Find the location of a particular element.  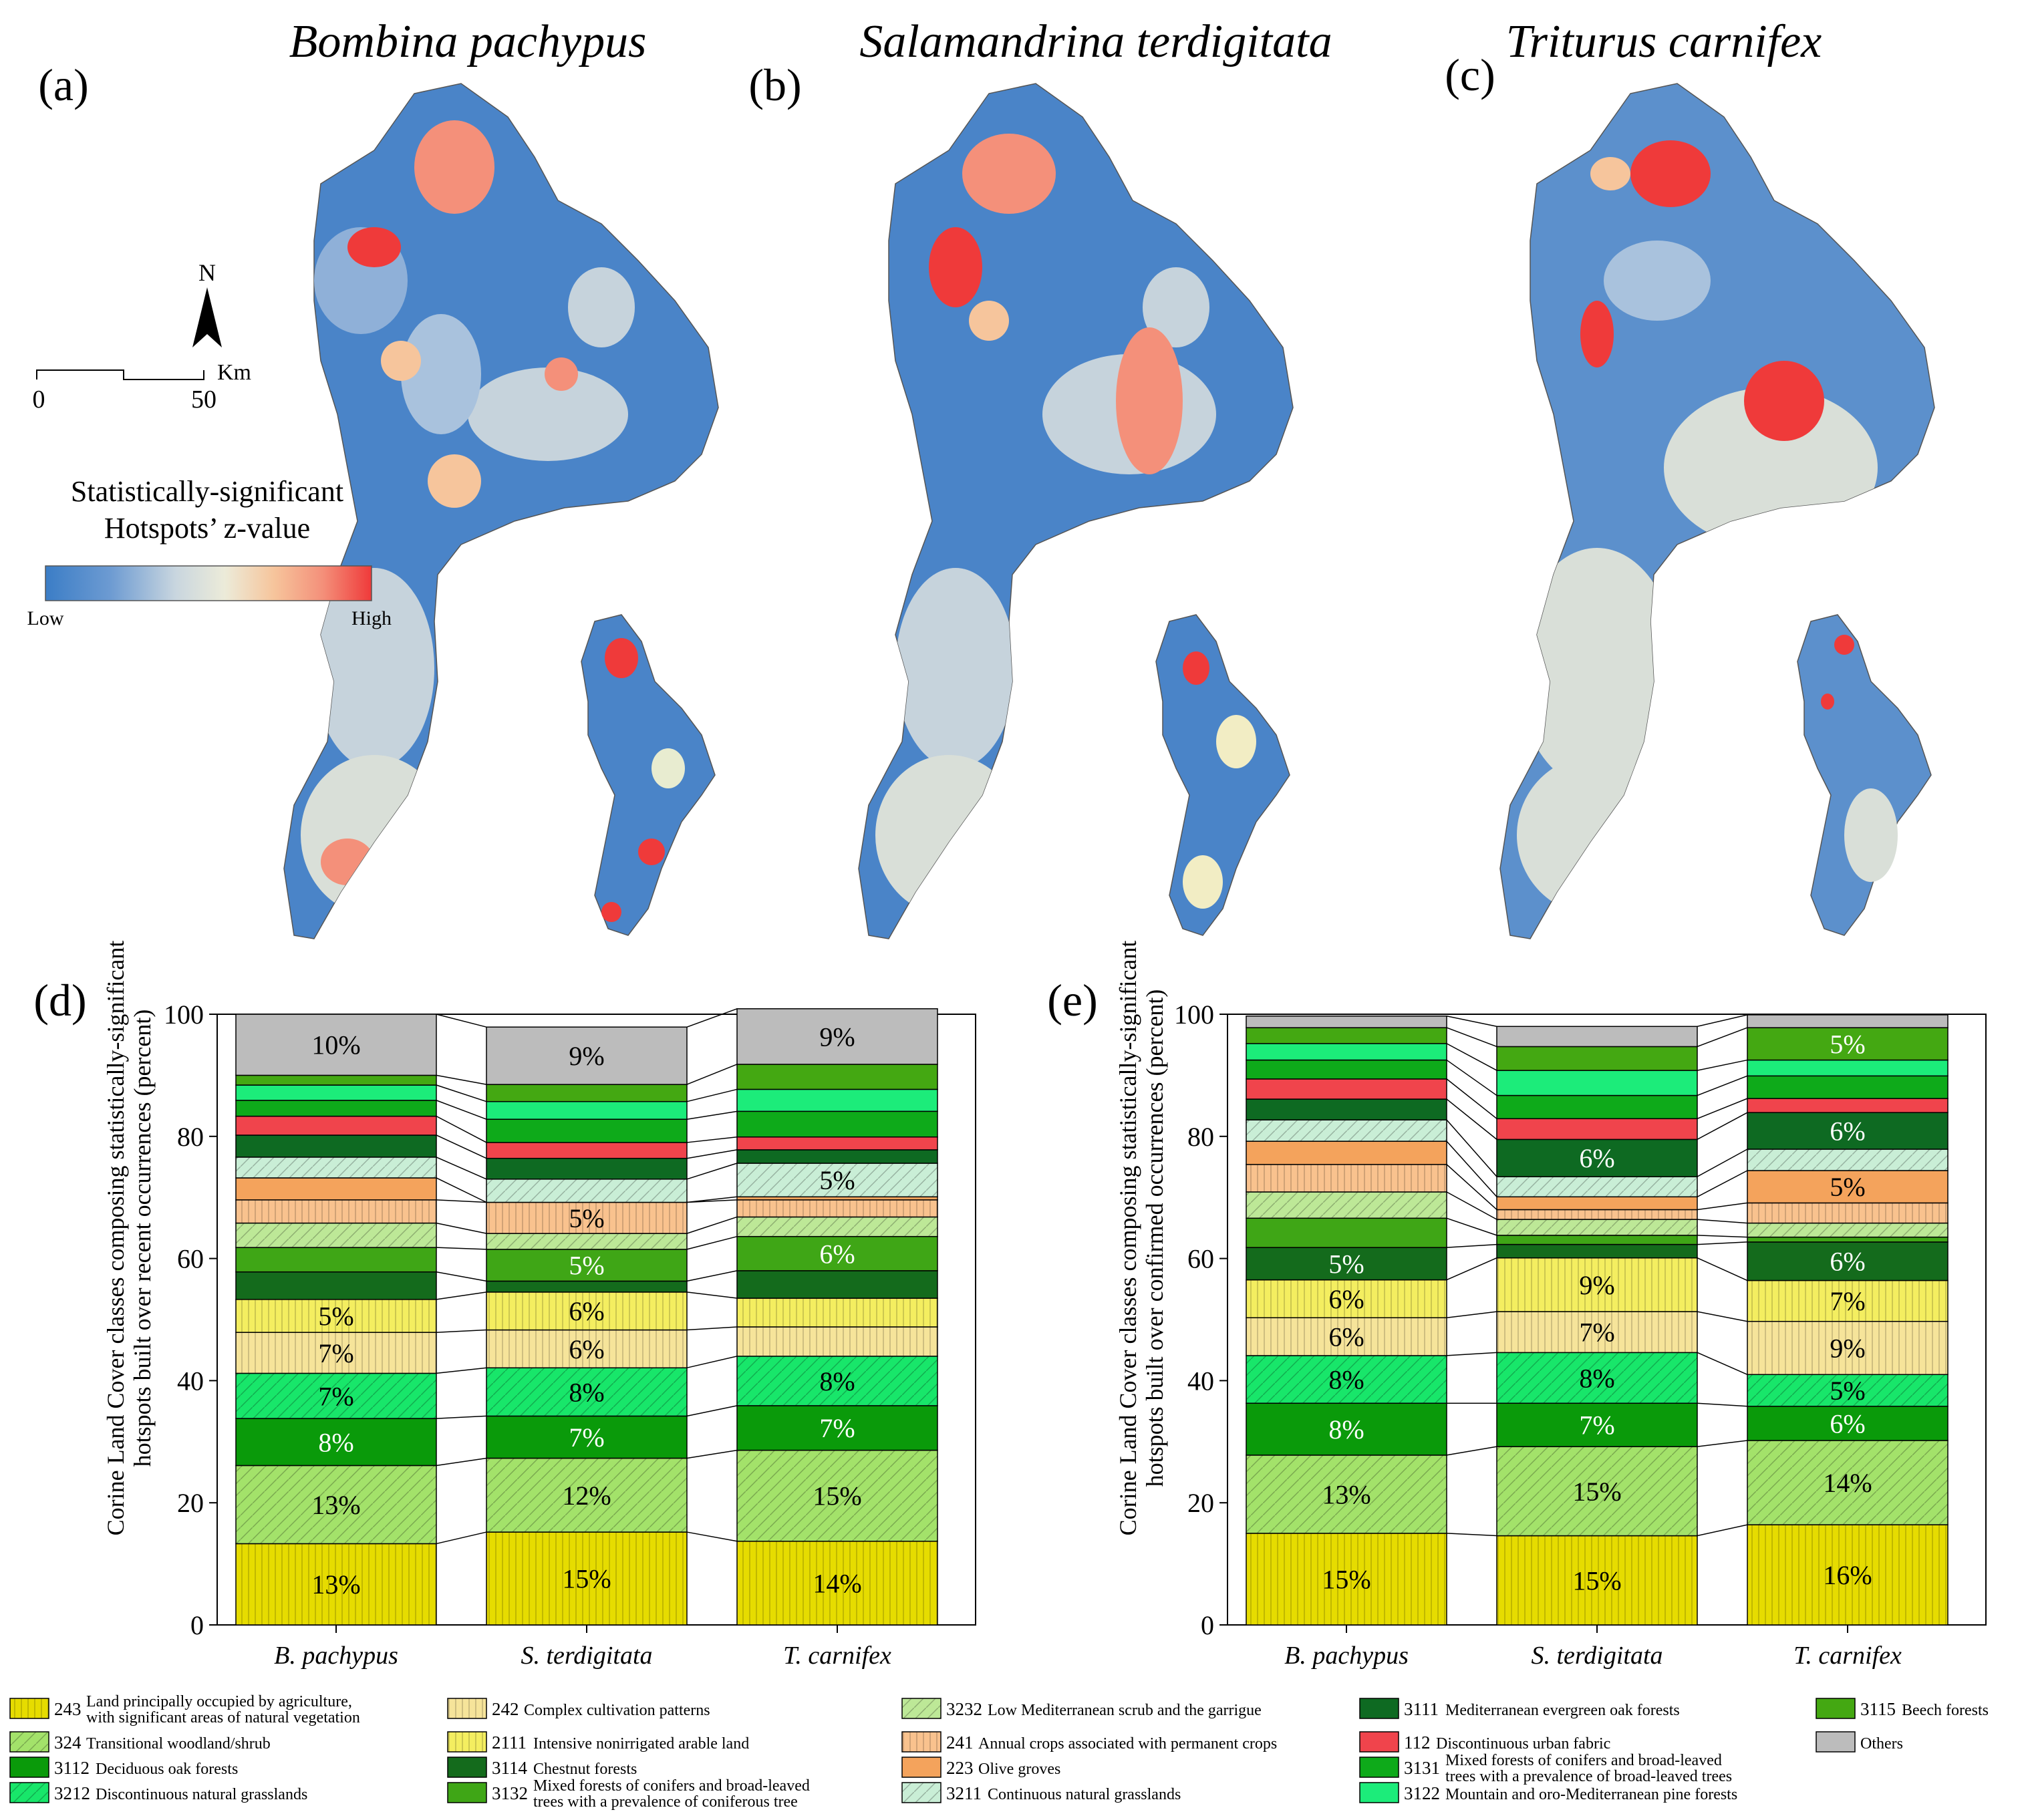

legend-label-c3115: Beech forests is located at coordinates (1946, 1710).